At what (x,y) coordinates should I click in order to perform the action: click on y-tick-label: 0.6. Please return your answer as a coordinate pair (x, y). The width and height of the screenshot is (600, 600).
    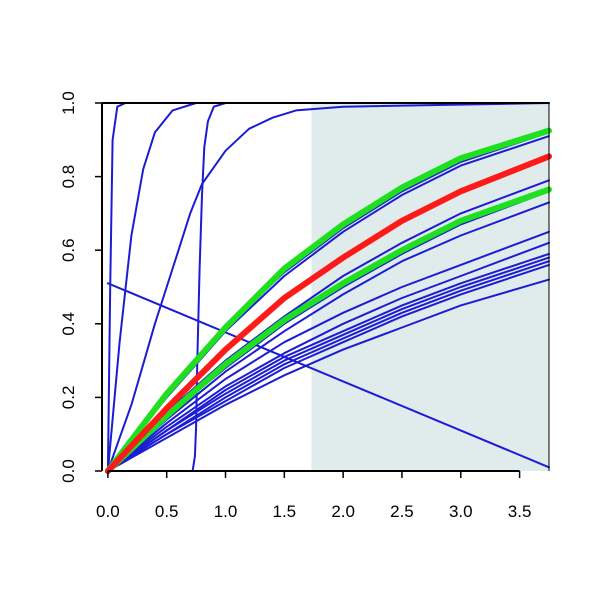
    Looking at the image, I should click on (68, 250).